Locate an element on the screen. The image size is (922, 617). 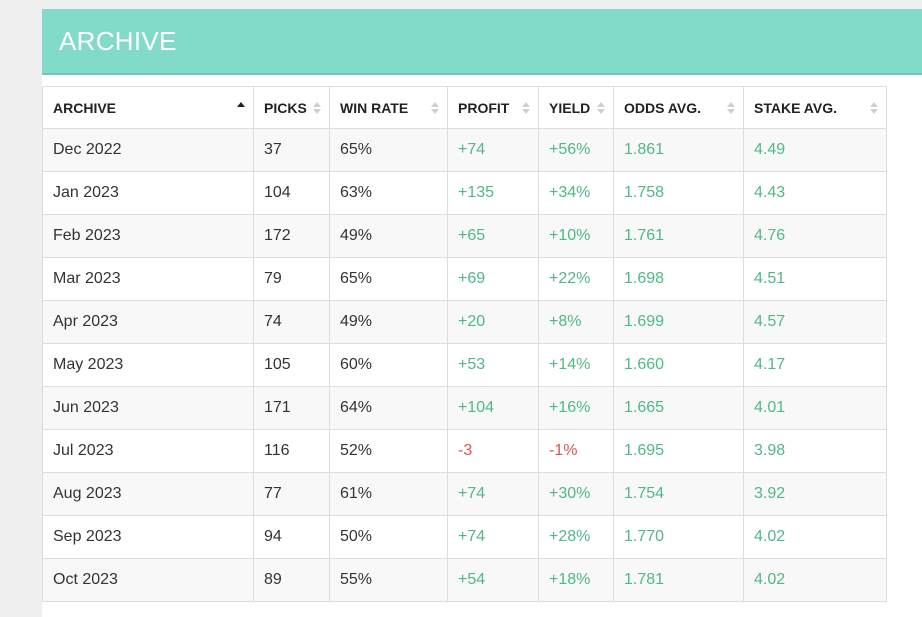
profit-cell: +69 is located at coordinates (493, 279).